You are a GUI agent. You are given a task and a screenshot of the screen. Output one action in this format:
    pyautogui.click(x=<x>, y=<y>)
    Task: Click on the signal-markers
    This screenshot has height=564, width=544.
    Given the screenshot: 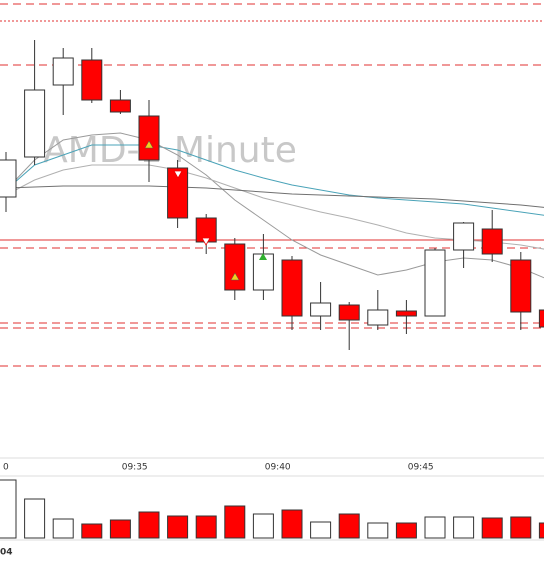 What is the action you would take?
    pyautogui.click(x=205, y=210)
    